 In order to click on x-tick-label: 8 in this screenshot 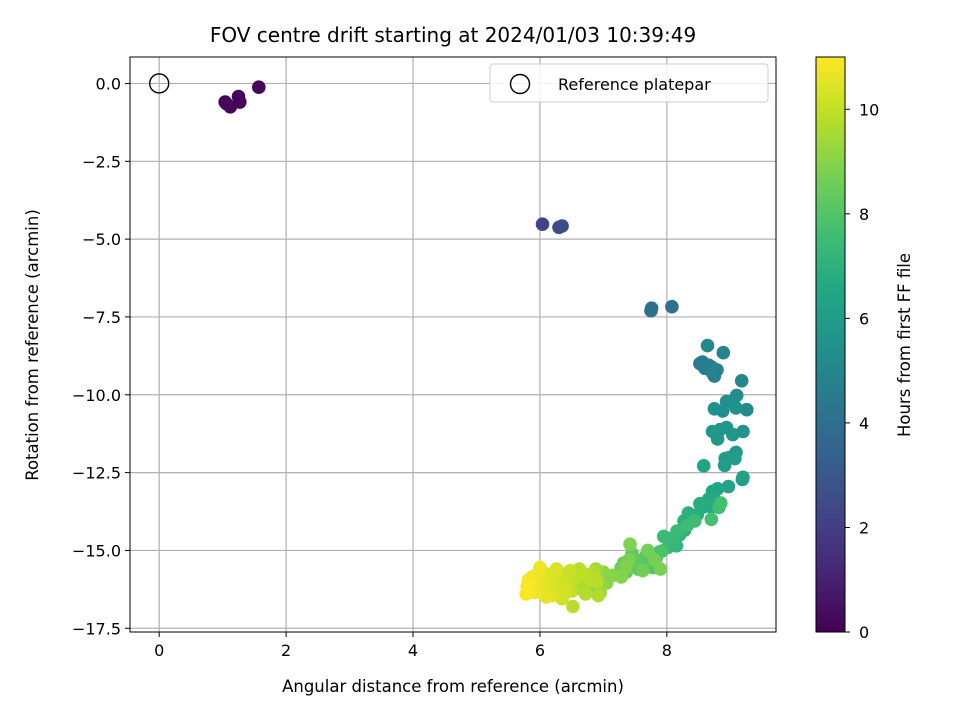, I will do `click(667, 650)`.